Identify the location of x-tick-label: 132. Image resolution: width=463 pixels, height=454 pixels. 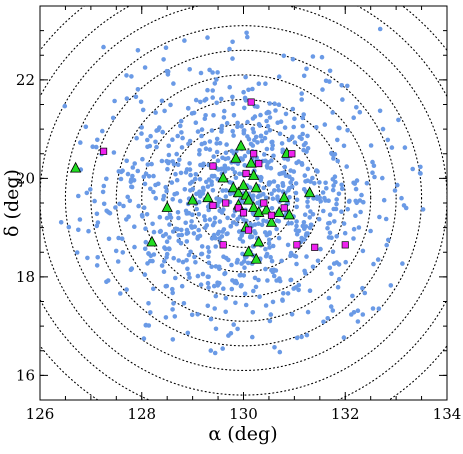
(345, 414).